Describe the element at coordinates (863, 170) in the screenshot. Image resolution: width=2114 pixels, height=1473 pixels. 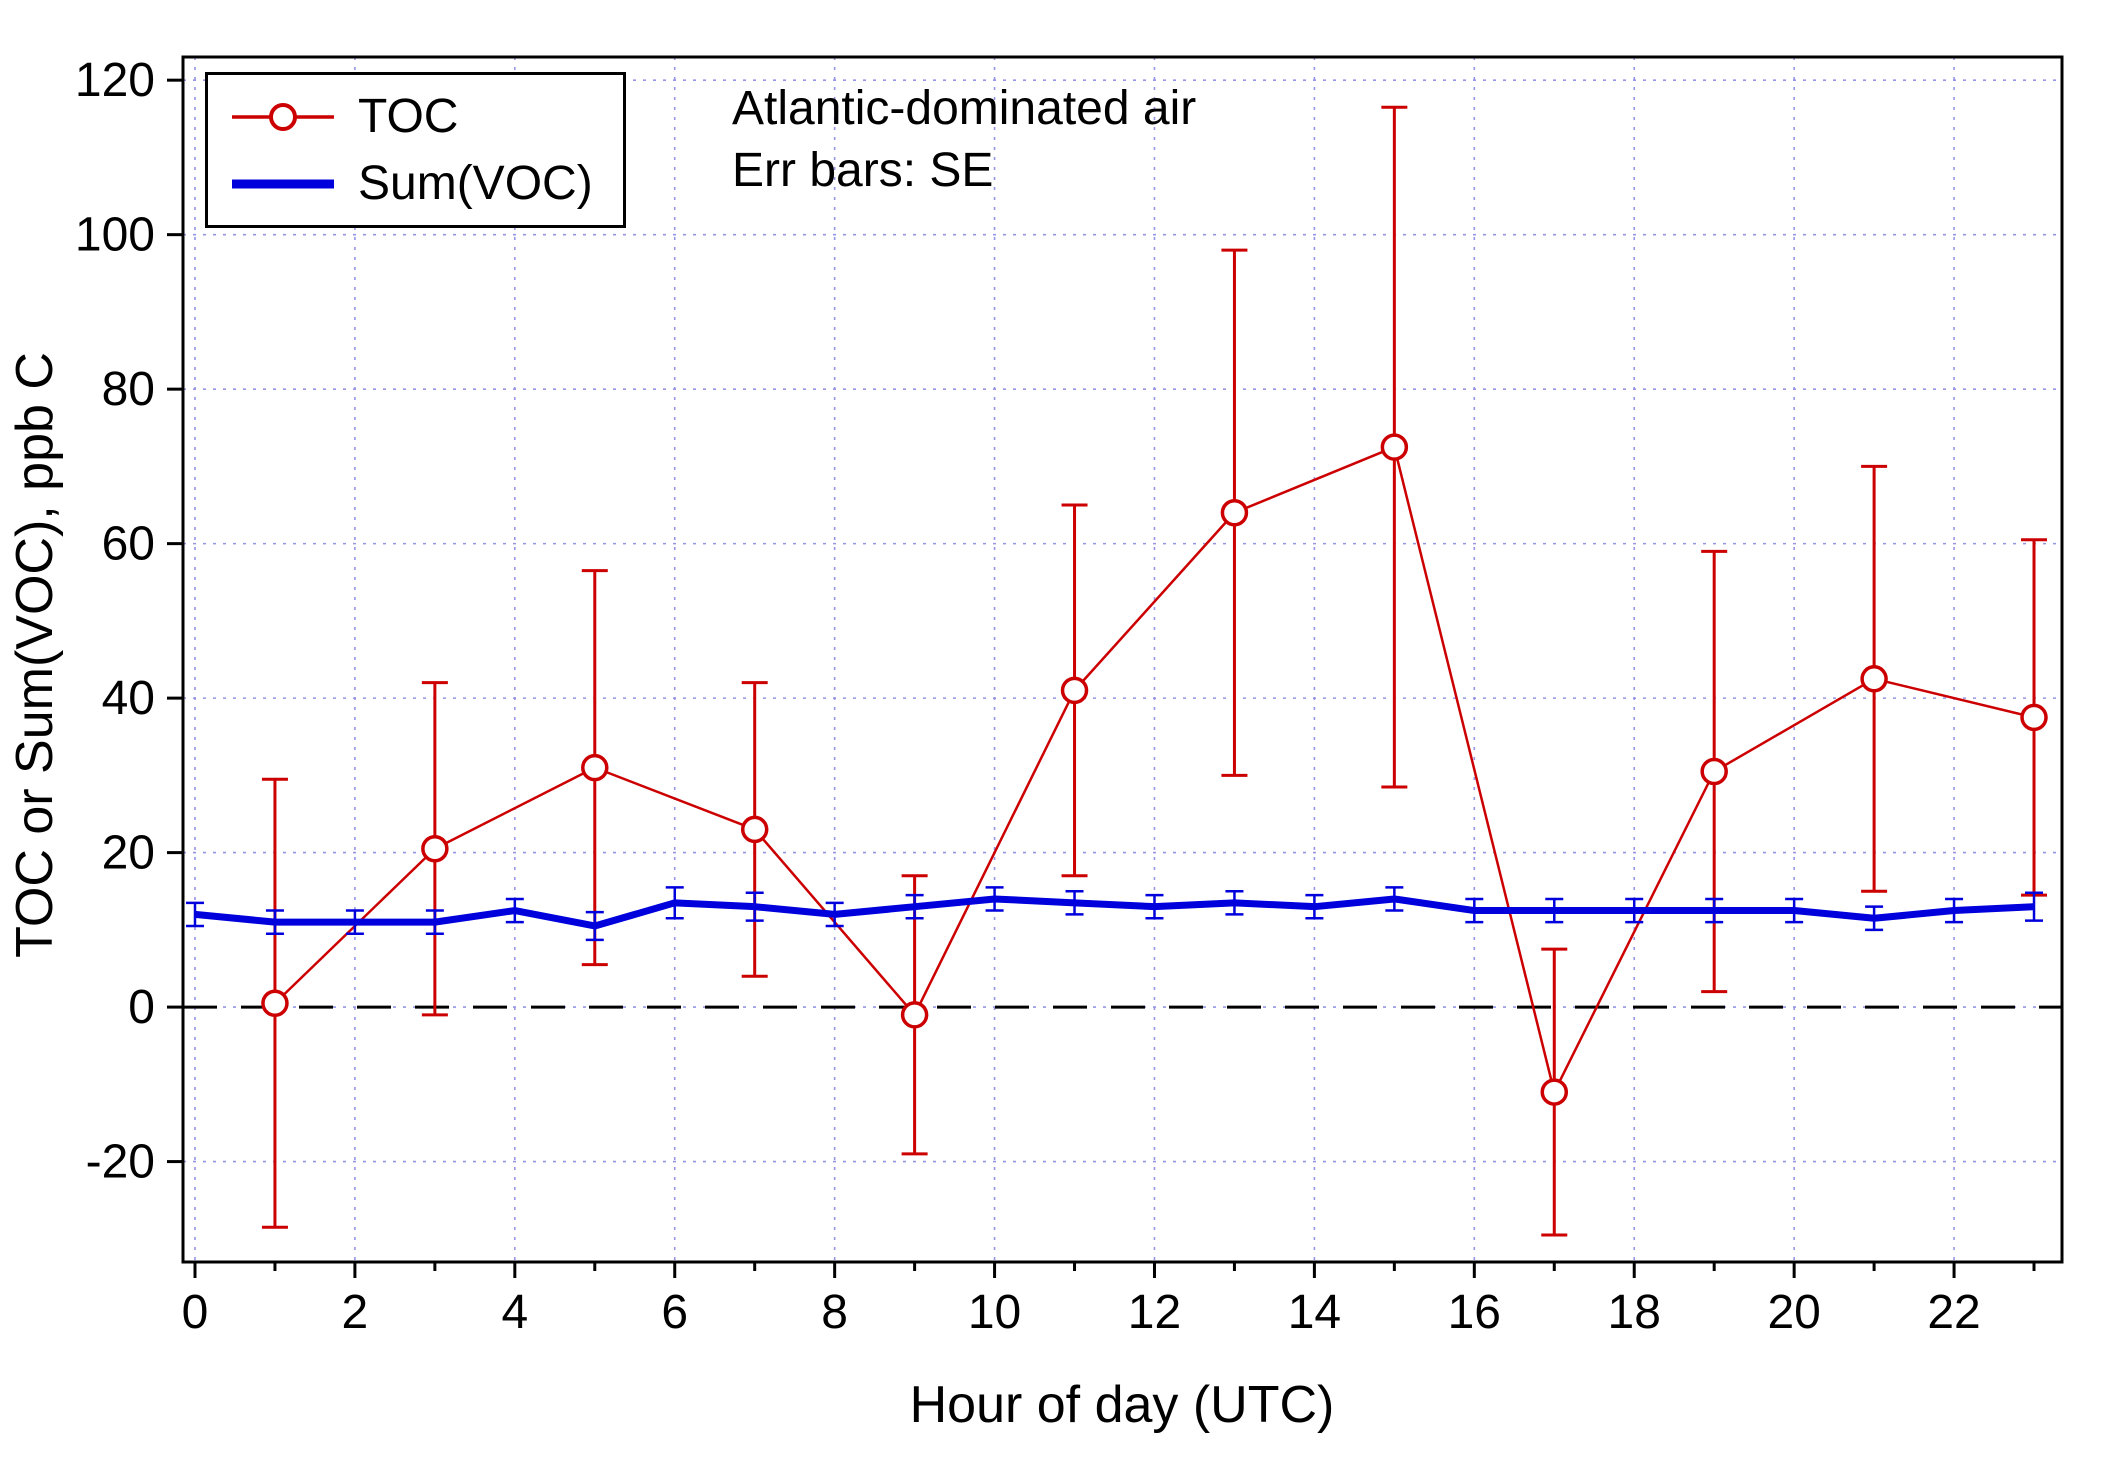
I see `annotation-err-bars: Err bars: SE` at that location.